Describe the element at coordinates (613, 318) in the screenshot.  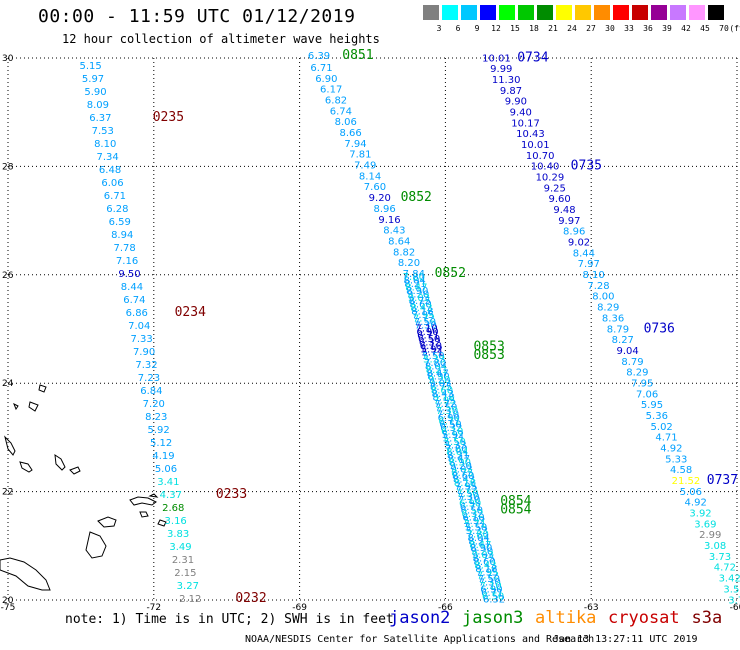
I see `wave-height-value: 8.36` at that location.